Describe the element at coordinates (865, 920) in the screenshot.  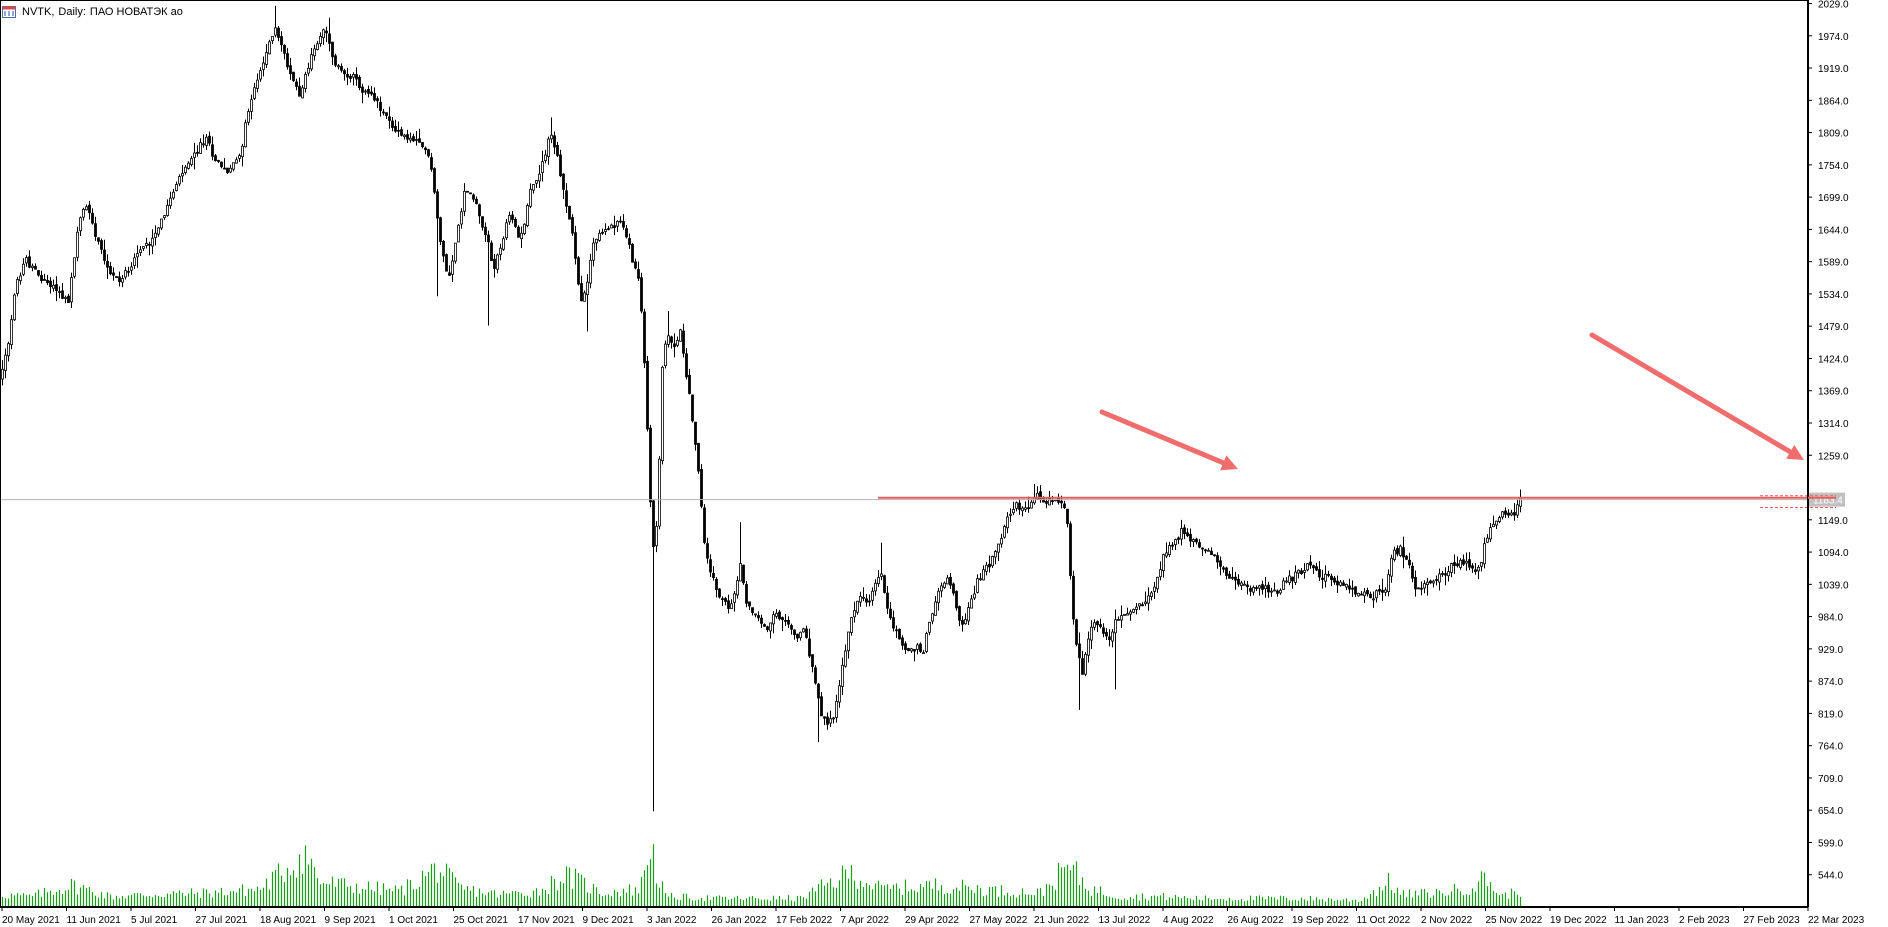
I see `time-tick-label: 7 Apr 2022` at that location.